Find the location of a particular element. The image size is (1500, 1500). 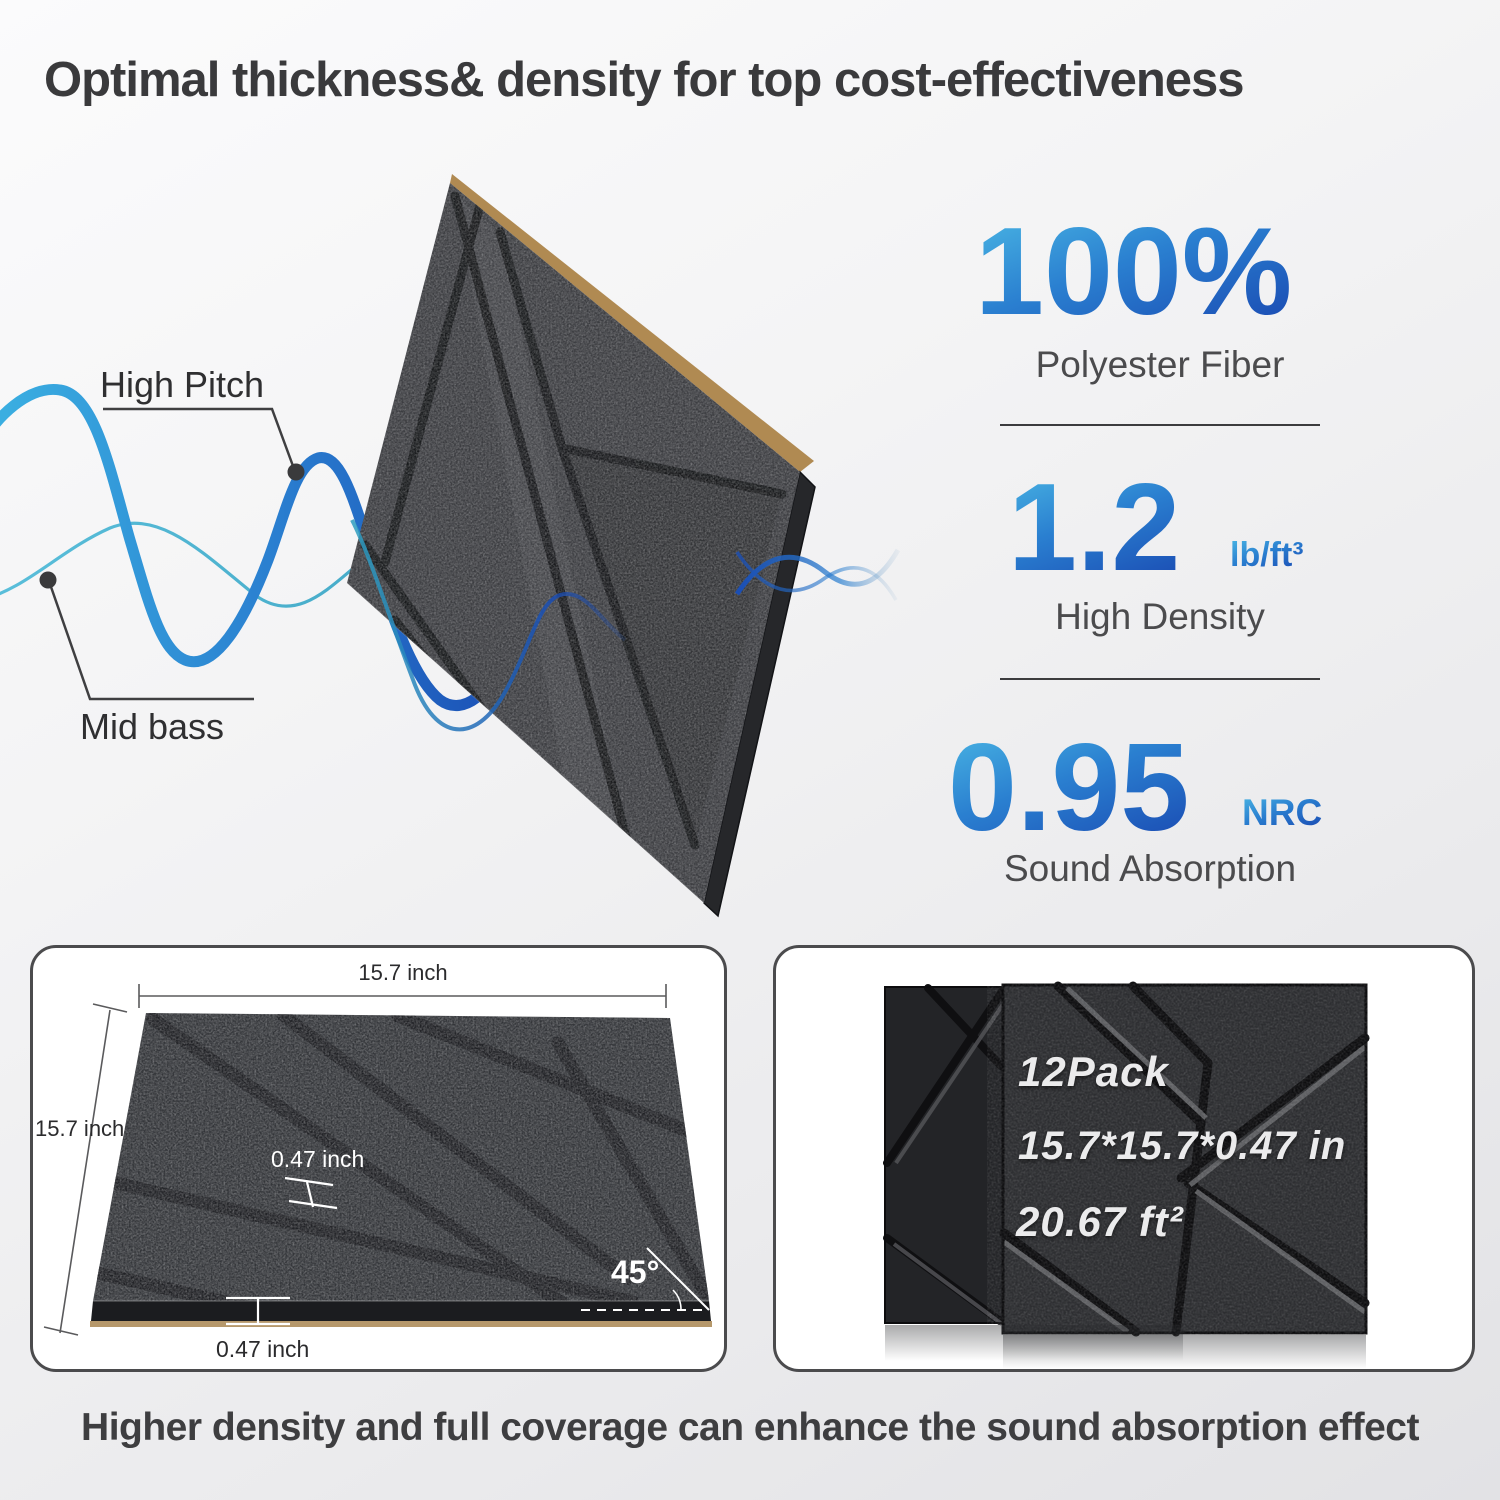

surface-thickness-label: 0.47 inch is located at coordinates (318, 1159).